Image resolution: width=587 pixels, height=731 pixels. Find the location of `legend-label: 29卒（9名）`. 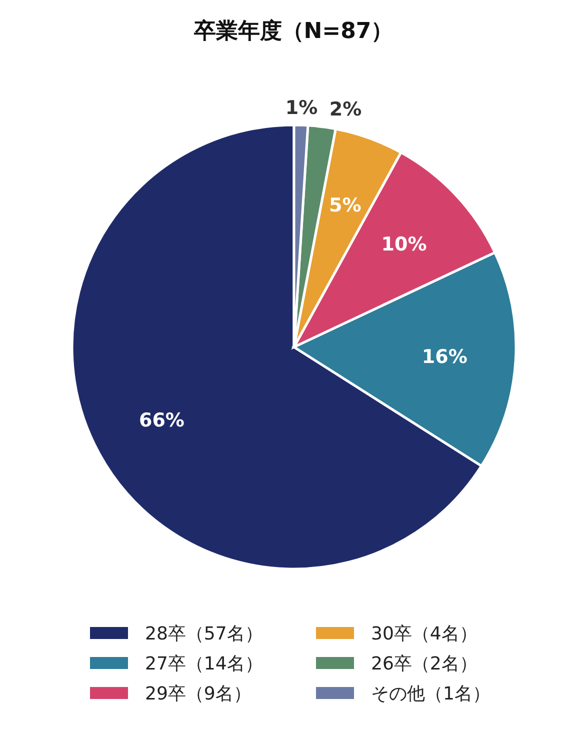

legend-label: 29卒（9名） is located at coordinates (198, 693).